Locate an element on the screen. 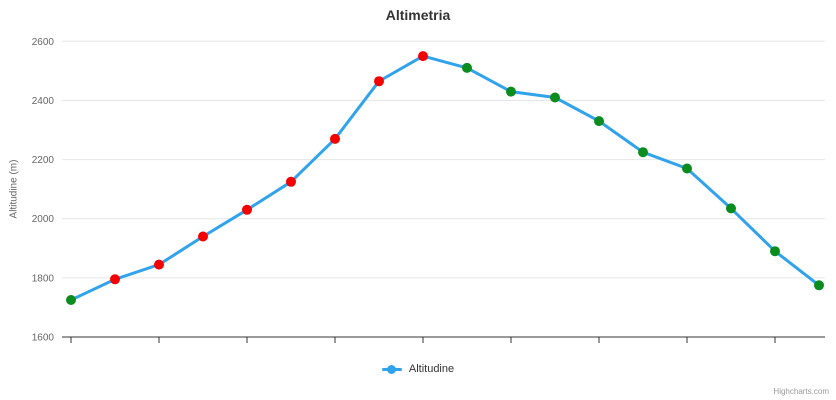 This screenshot has height=400, width=836. y-tick-label: 1600 is located at coordinates (43, 338).